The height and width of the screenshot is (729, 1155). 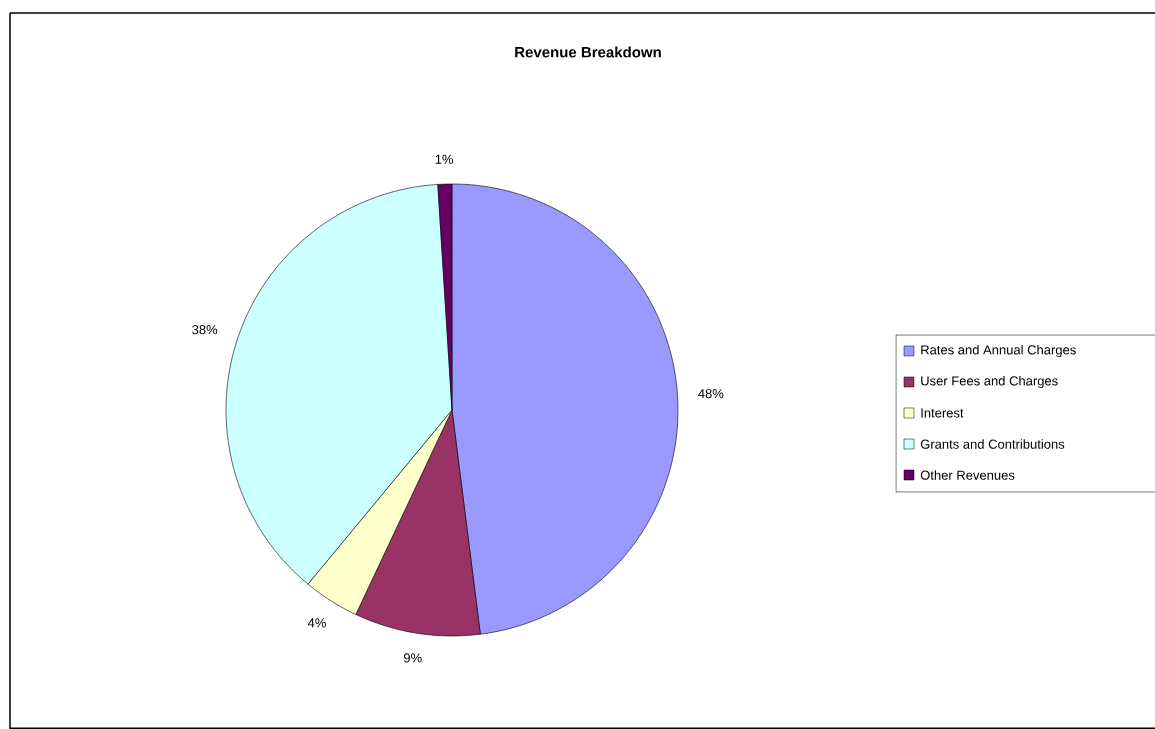 I want to click on legend-label: Other Revenues, so click(x=967, y=475).